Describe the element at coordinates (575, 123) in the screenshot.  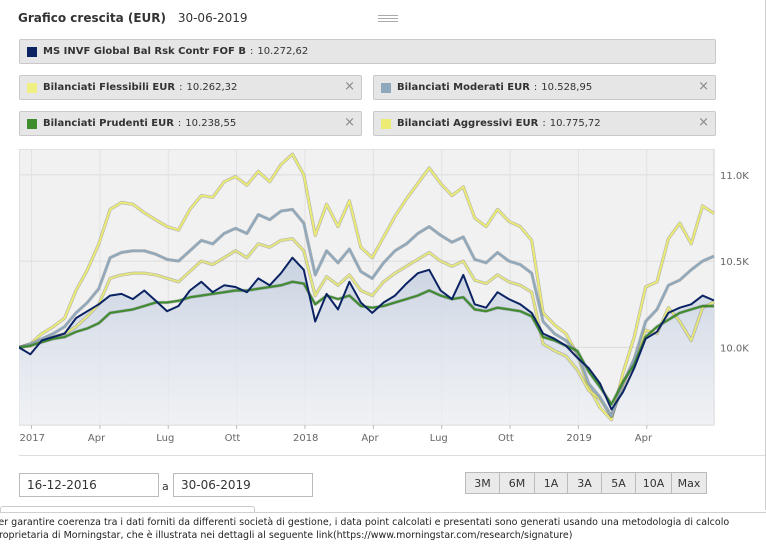
I see `legend-value: 10.775,72` at that location.